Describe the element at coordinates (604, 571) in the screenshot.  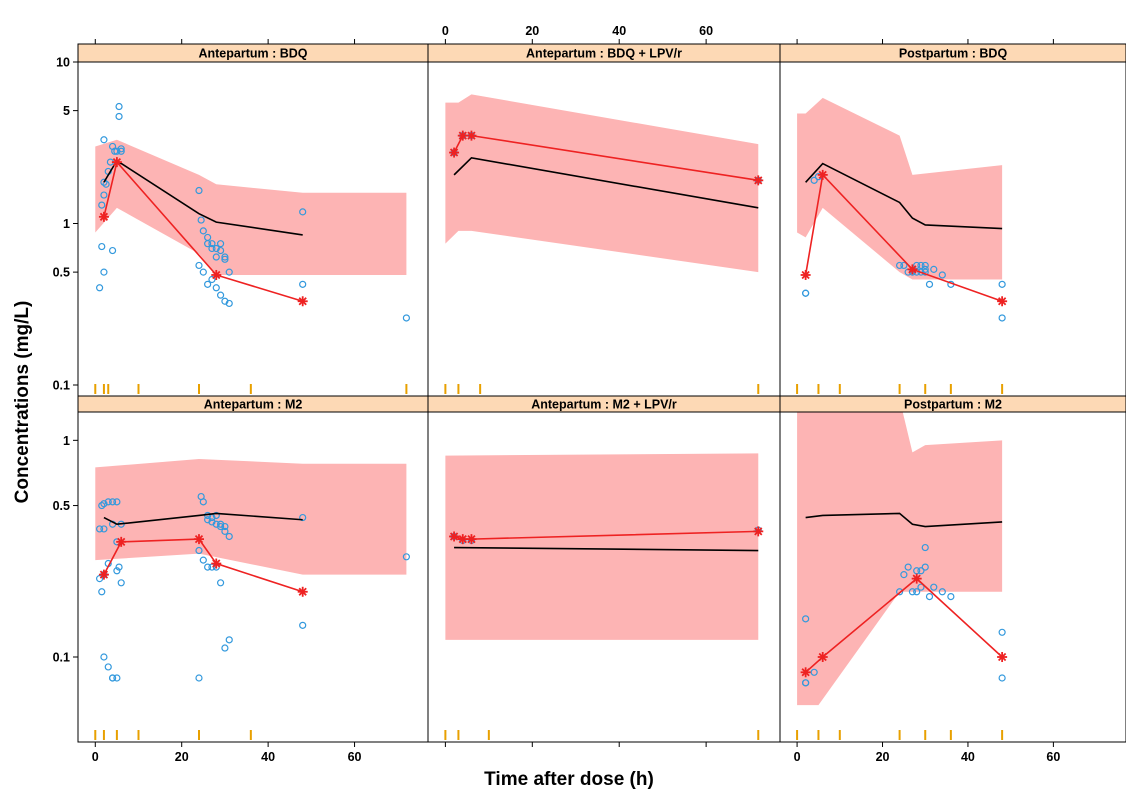
I see `panel-4: Antepartum : M2 + LPV/r` at that location.